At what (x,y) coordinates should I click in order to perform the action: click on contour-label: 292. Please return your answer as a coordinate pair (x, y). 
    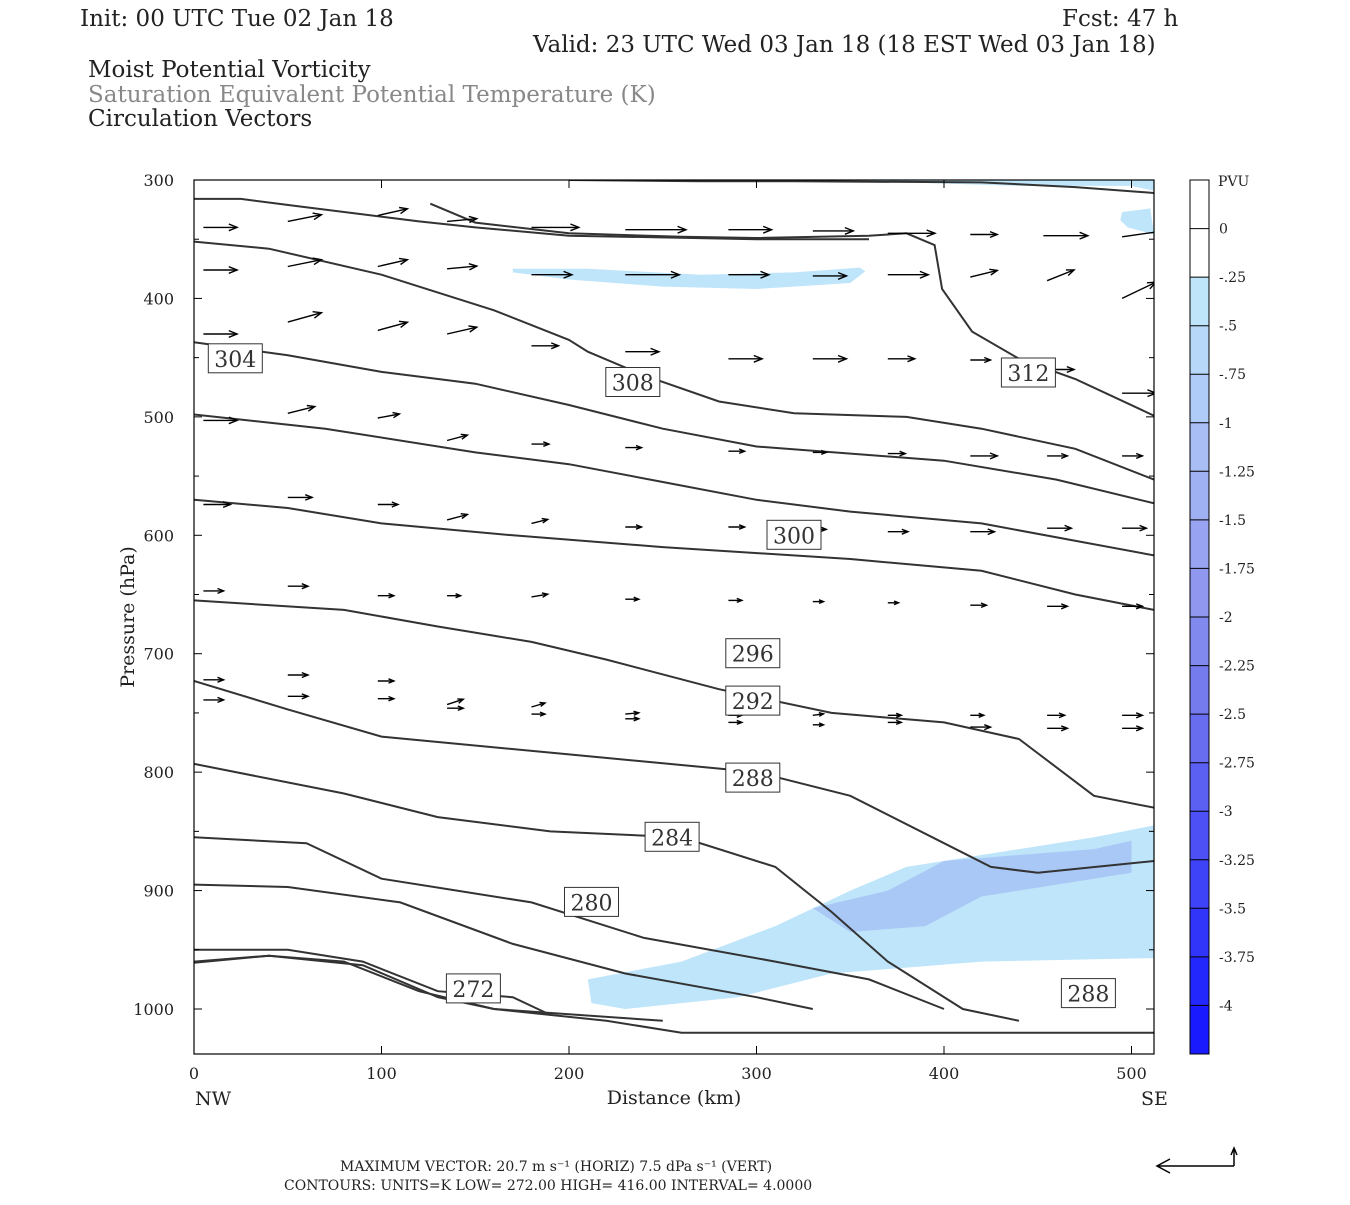
    Looking at the image, I should click on (753, 700).